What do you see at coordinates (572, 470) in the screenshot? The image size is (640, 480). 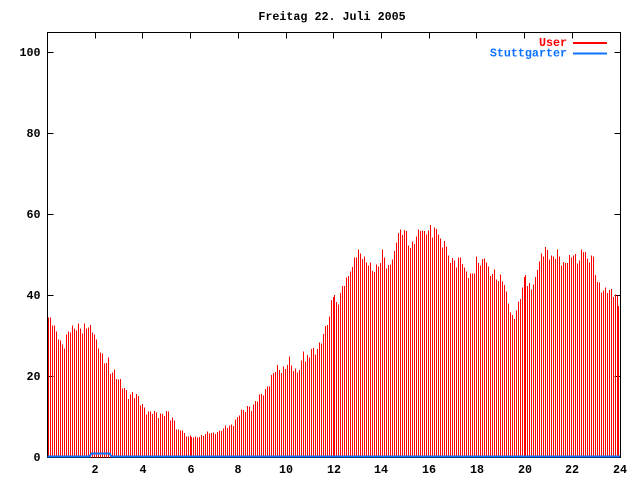 I see `svg-text: 22` at bounding box center [572, 470].